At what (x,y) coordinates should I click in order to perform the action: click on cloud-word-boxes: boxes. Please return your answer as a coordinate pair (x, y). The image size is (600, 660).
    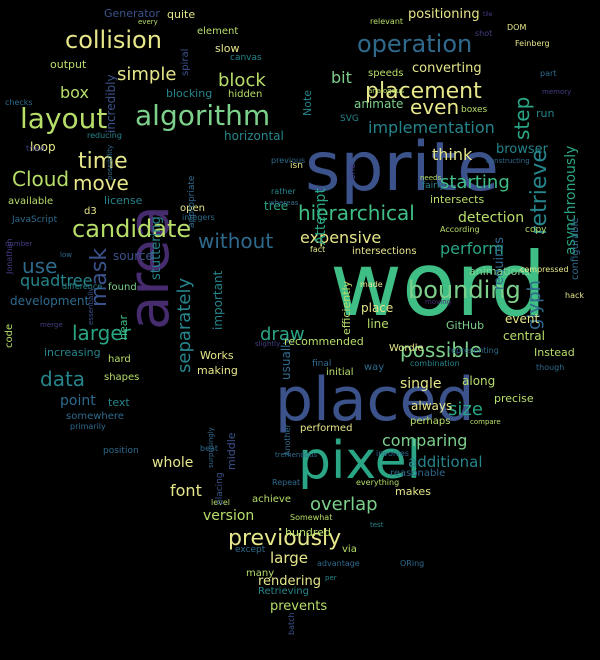
    Looking at the image, I should click on (474, 110).